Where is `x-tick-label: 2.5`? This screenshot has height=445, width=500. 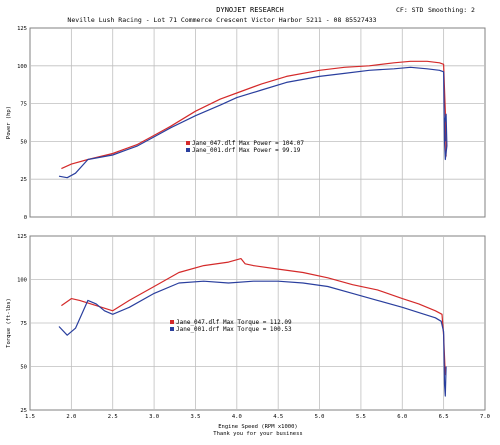 x-tick-label: 2.5 is located at coordinates (113, 417).